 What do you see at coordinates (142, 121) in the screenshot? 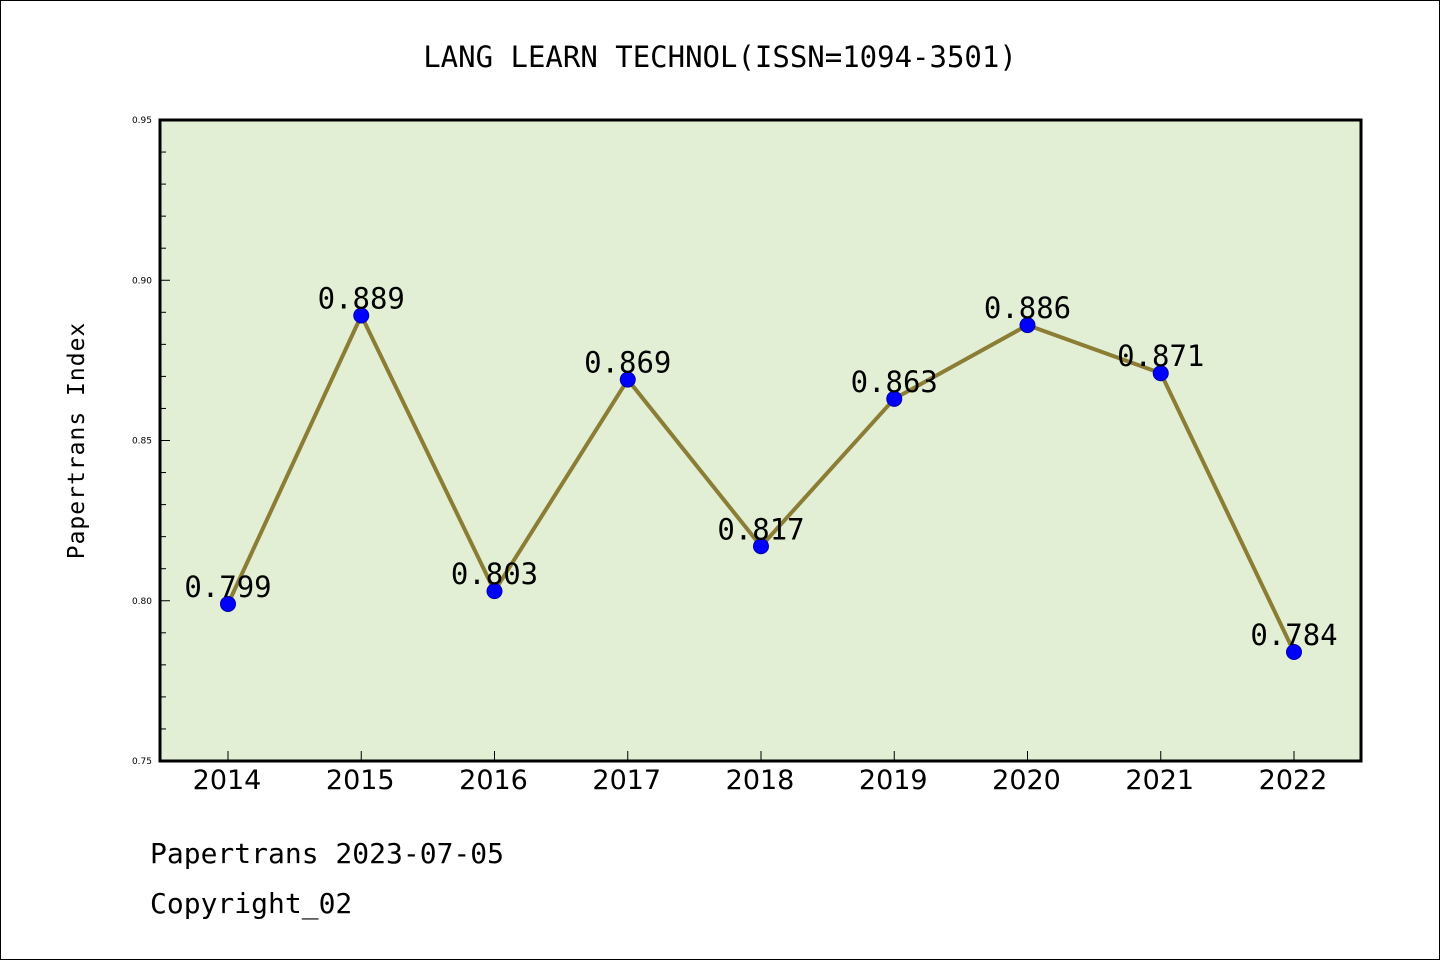
I see `y-tick-label: 0.95` at bounding box center [142, 121].